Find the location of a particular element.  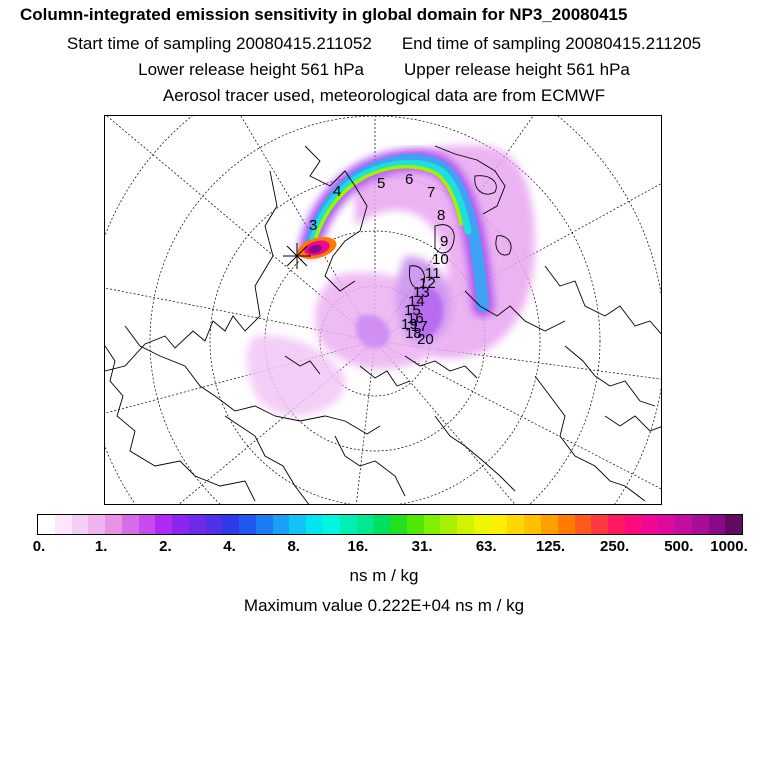

trajectory-label: 5 is located at coordinates (381, 183).